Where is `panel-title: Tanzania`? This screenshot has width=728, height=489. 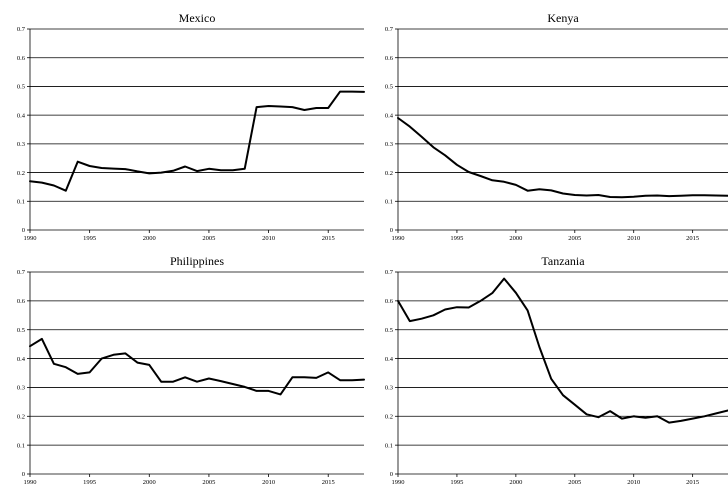 panel-title: Tanzania is located at coordinates (563, 261).